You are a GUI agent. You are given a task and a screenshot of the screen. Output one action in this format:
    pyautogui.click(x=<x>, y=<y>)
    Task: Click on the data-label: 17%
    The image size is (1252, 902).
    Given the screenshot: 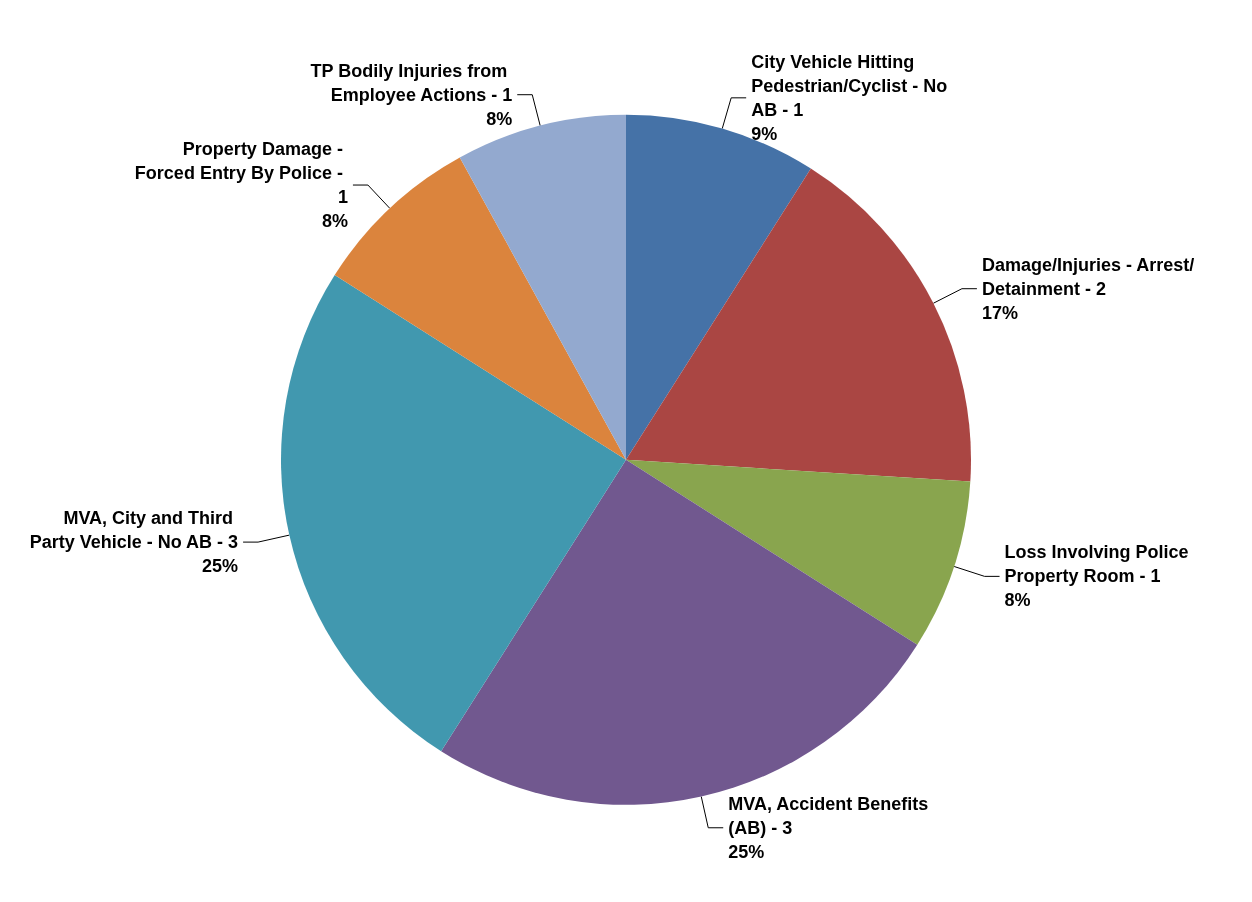 What is the action you would take?
    pyautogui.click(x=999, y=312)
    